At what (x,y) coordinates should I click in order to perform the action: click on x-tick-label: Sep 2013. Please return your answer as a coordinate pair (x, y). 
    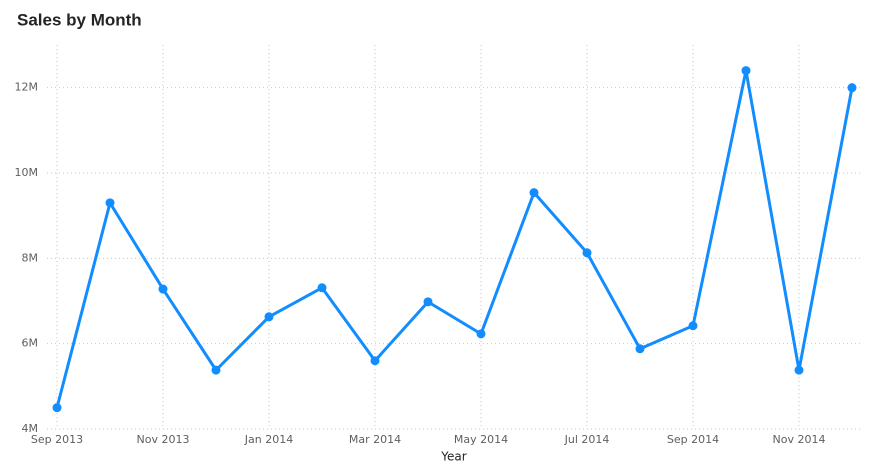
    Looking at the image, I should click on (57, 439).